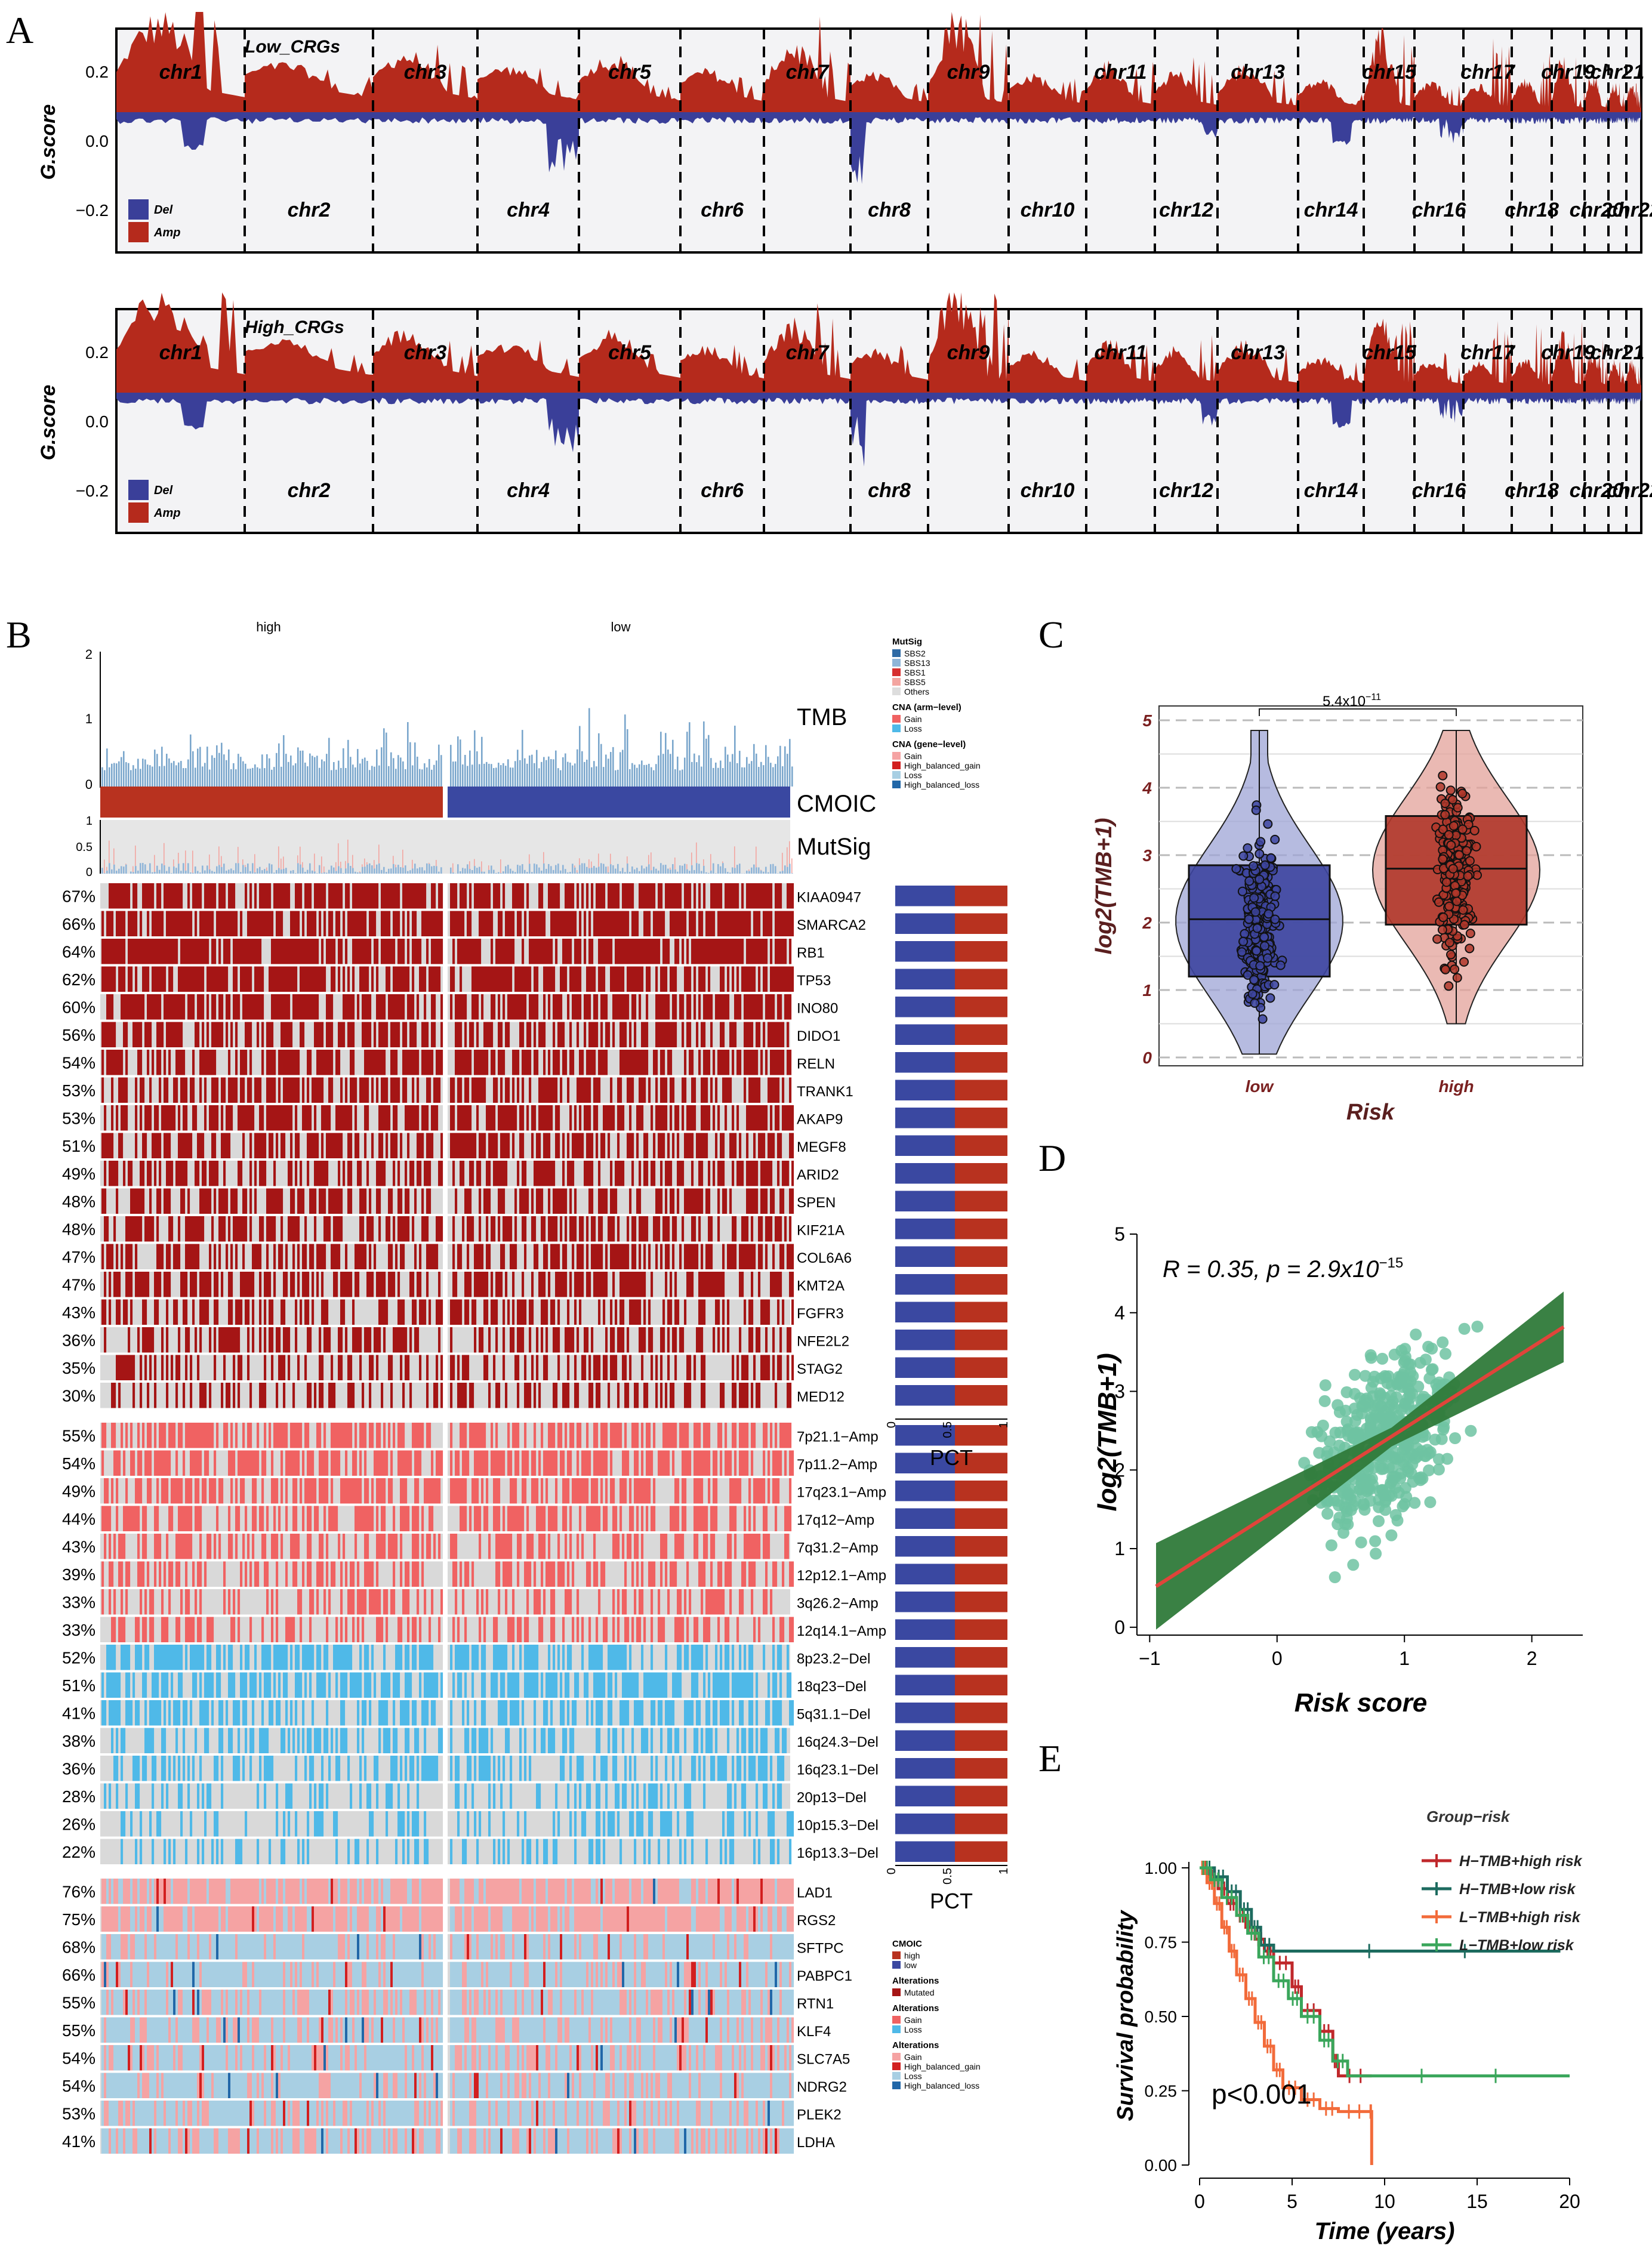  Describe the element at coordinates (820, 1314) in the screenshot. I see `row-label: FGFR3` at that location.